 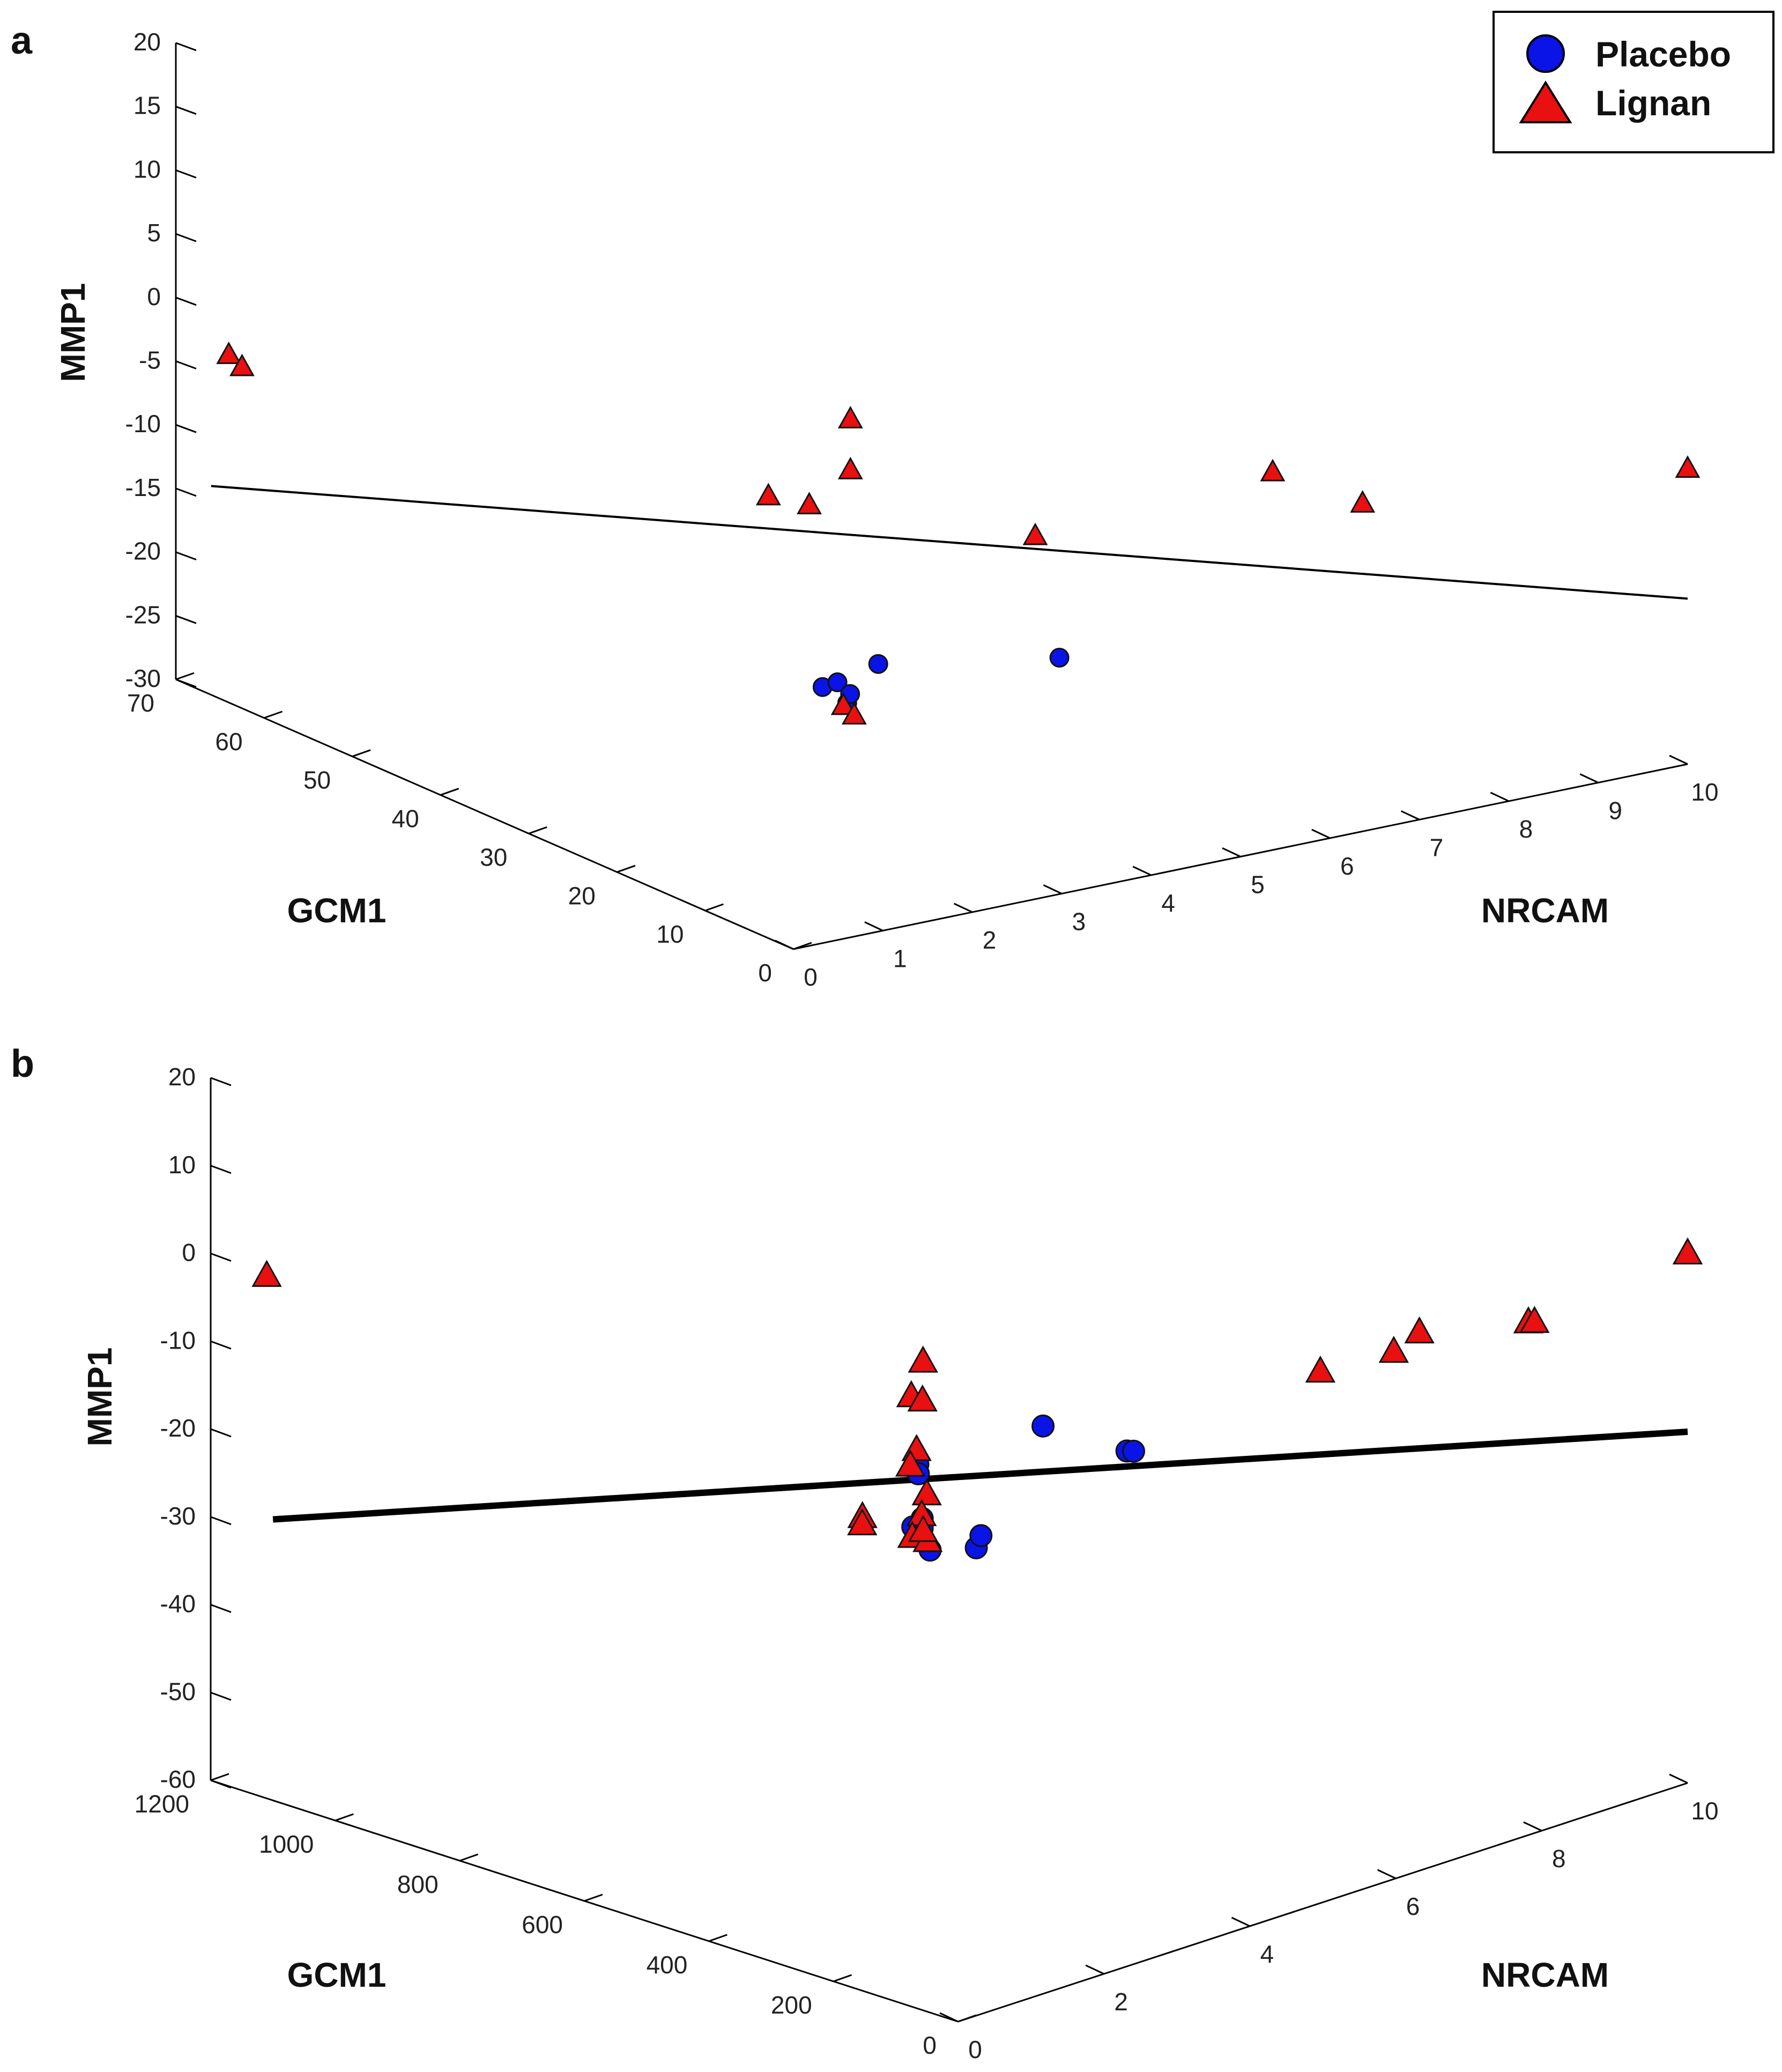 What do you see at coordinates (143, 678) in the screenshot?
I see `panel-a-z-tick-label: -30` at bounding box center [143, 678].